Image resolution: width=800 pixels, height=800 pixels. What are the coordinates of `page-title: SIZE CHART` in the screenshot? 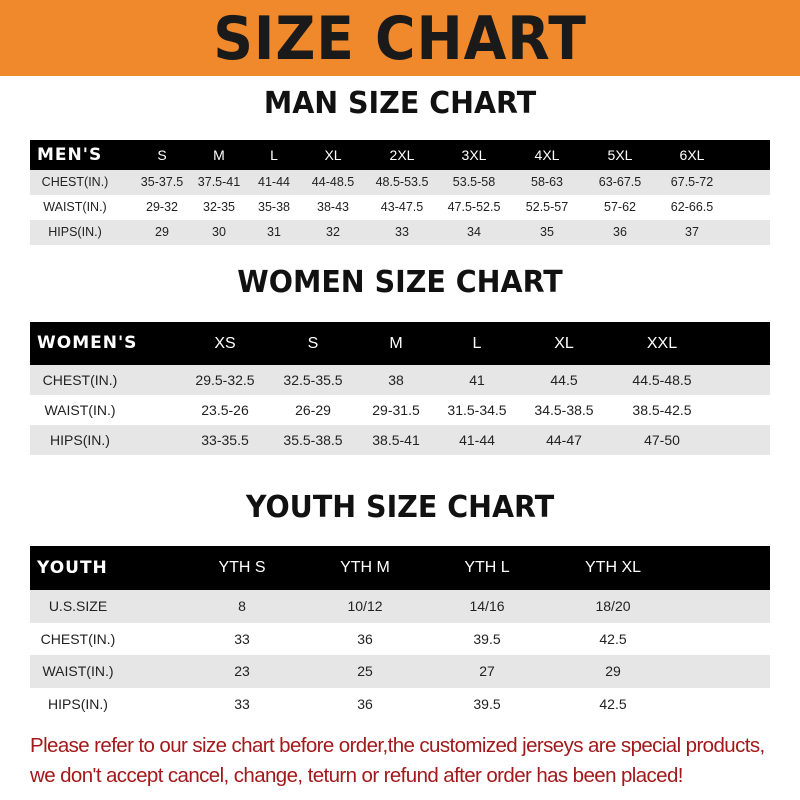 It's located at (400, 39).